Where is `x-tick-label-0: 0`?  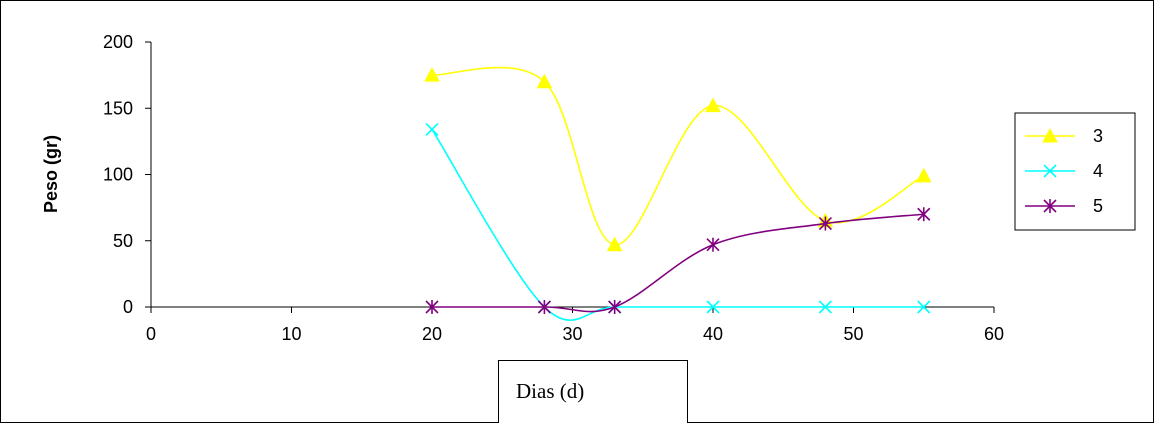
x-tick-label-0: 0 is located at coordinates (151, 334).